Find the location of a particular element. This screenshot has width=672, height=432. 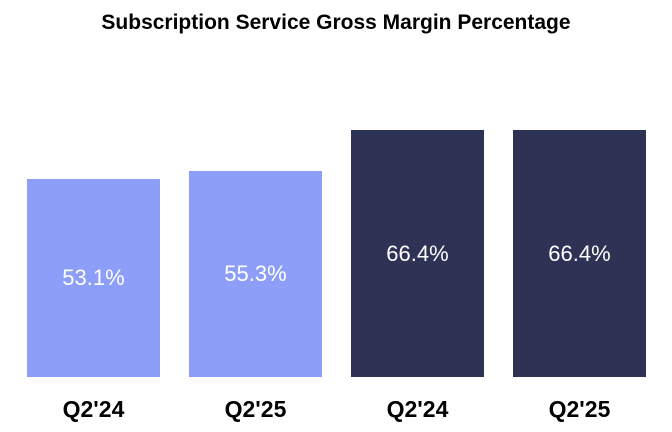

bar-value-label: 55.3% is located at coordinates (255, 273).